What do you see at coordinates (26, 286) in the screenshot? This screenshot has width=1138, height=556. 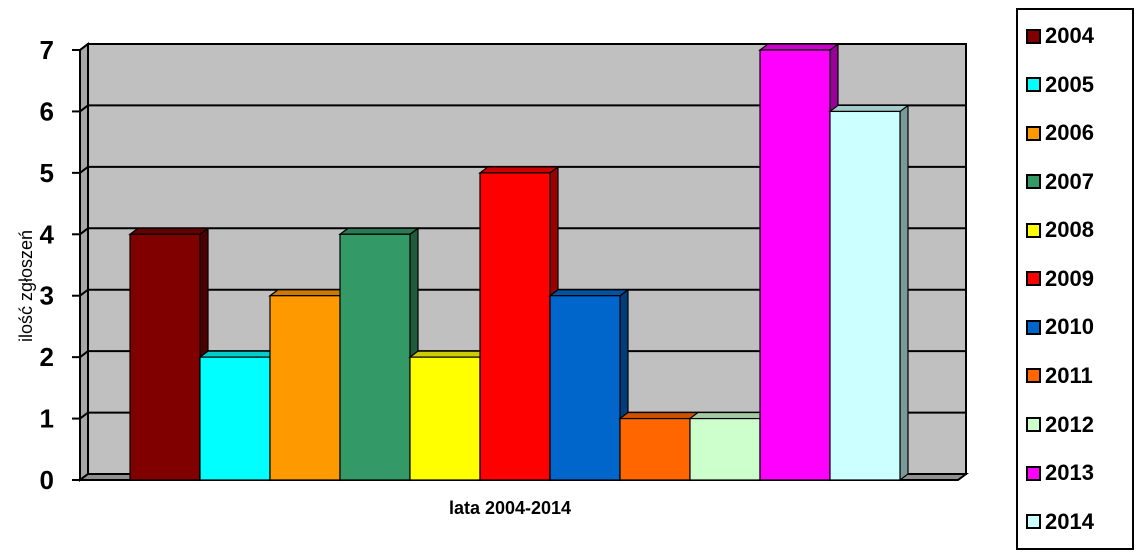 I see `y-axis-title: ilość zgłoszeń` at bounding box center [26, 286].